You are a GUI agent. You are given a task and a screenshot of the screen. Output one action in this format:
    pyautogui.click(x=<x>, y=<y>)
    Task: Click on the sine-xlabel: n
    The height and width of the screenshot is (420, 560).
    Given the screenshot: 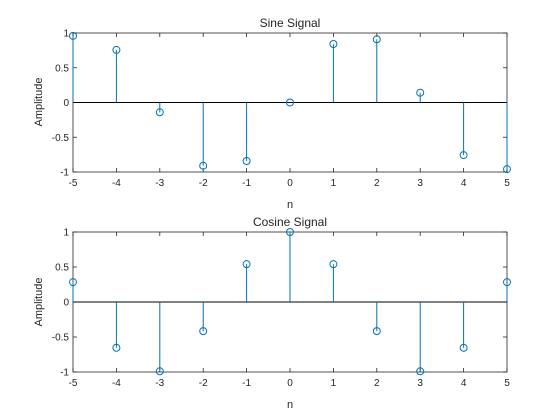 What is the action you would take?
    pyautogui.click(x=290, y=205)
    